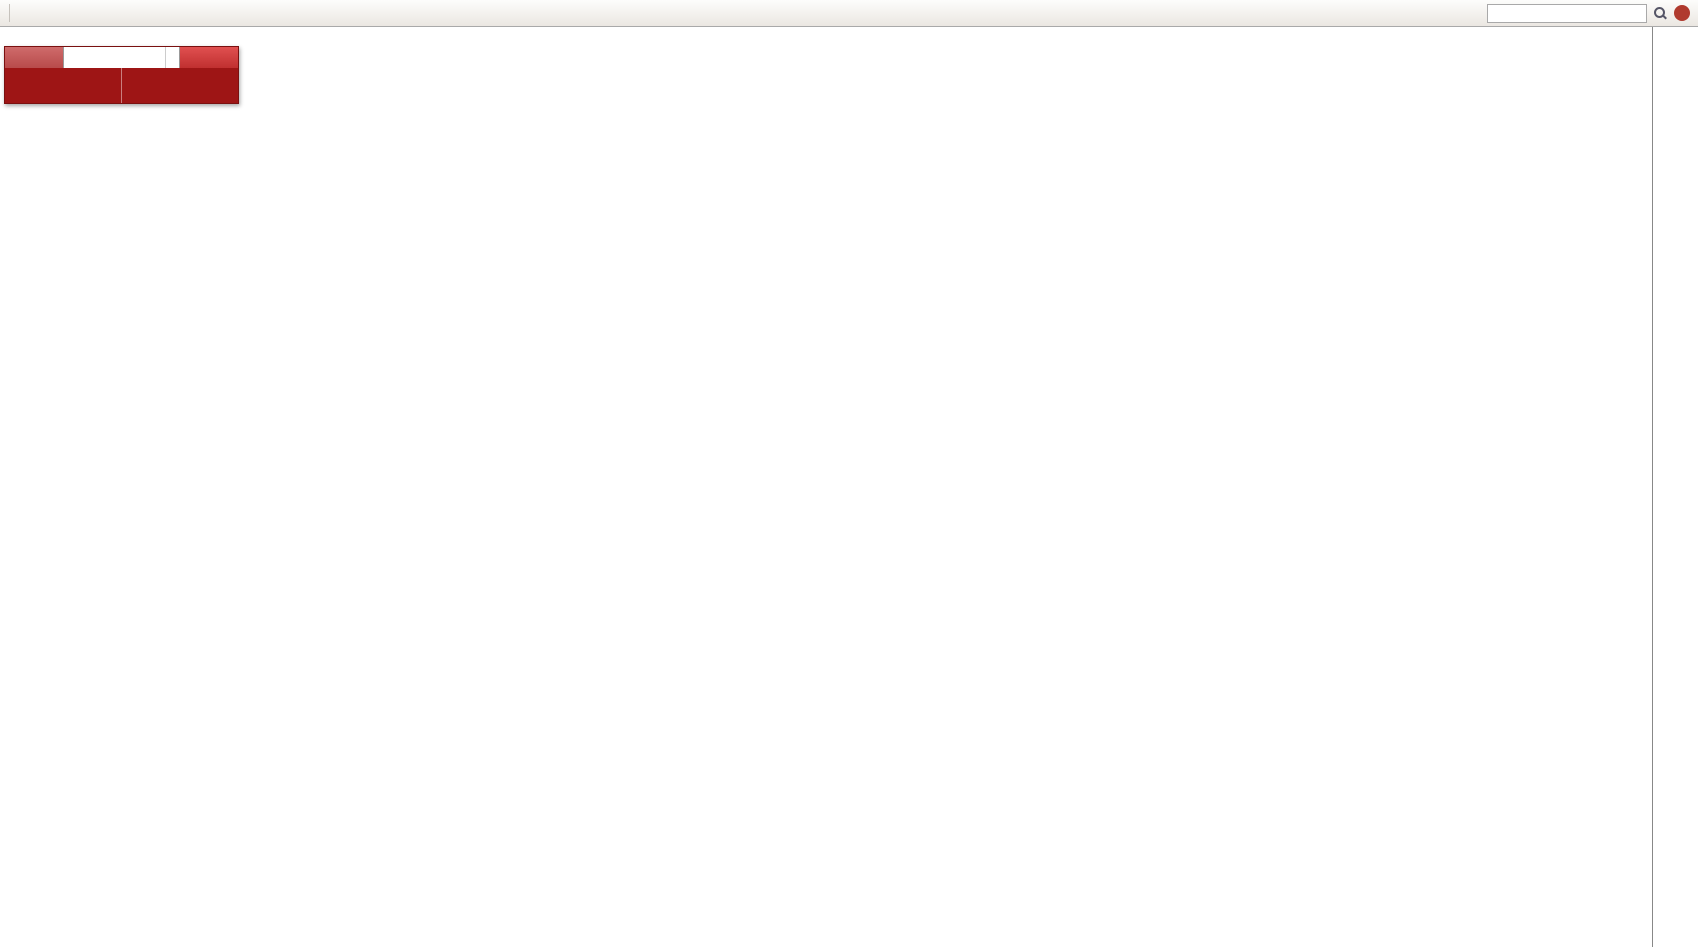  I want to click on price-axis, so click(1675, 486).